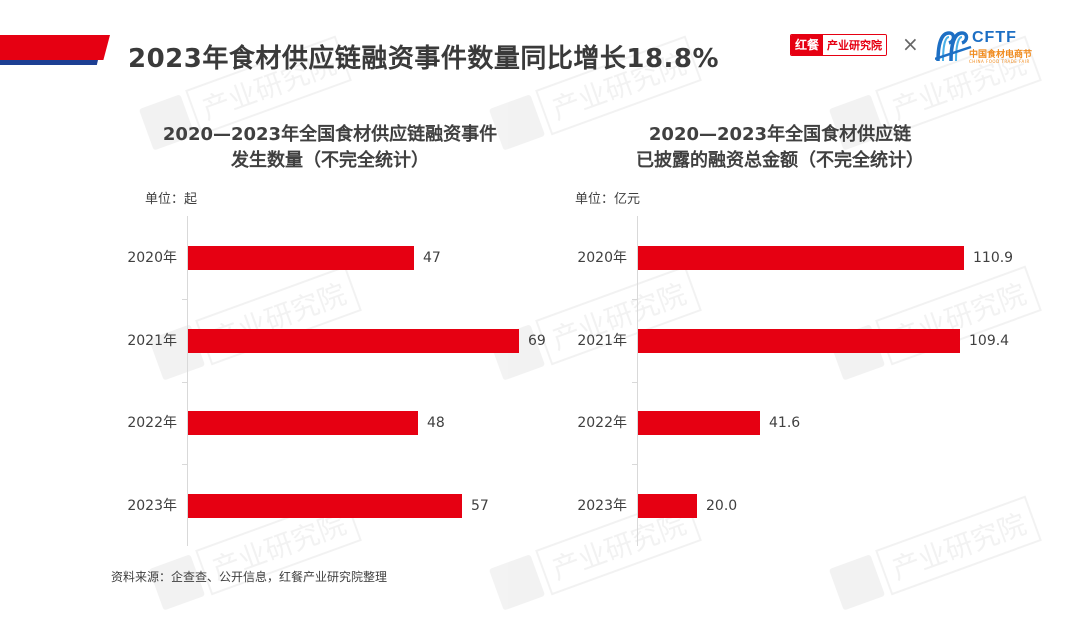 The height and width of the screenshot is (620, 1080). What do you see at coordinates (171, 199) in the screenshot?
I see `left-chart-unit: 单位：起` at bounding box center [171, 199].